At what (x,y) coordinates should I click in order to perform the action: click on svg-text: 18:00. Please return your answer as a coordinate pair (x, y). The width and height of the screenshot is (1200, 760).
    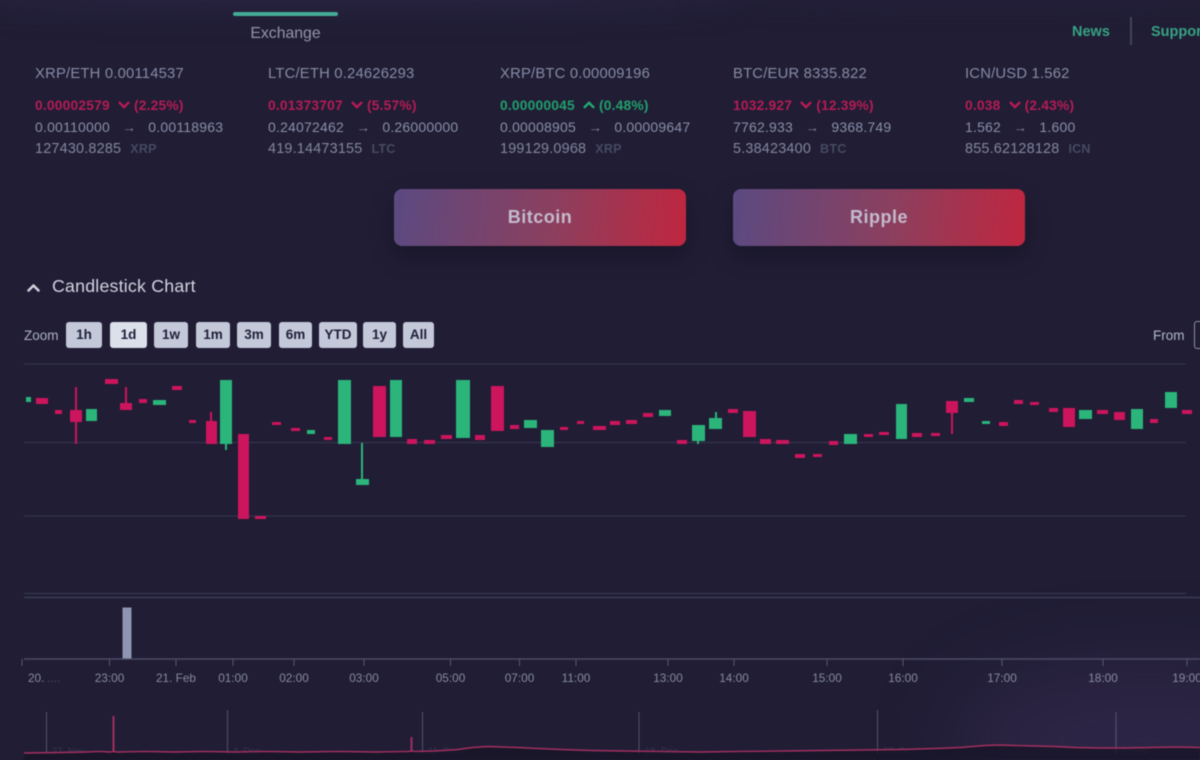
    Looking at the image, I should click on (1103, 678).